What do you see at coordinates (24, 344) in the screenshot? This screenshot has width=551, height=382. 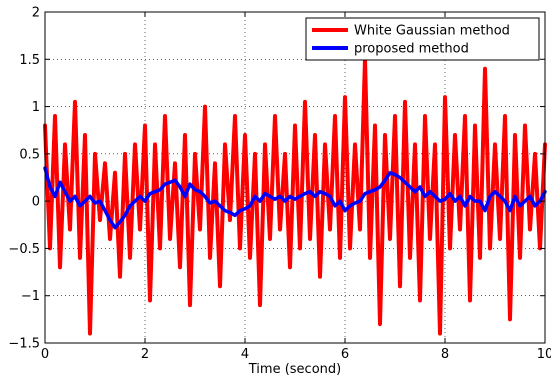 I see `y-tick-label: −1.5` at bounding box center [24, 344].